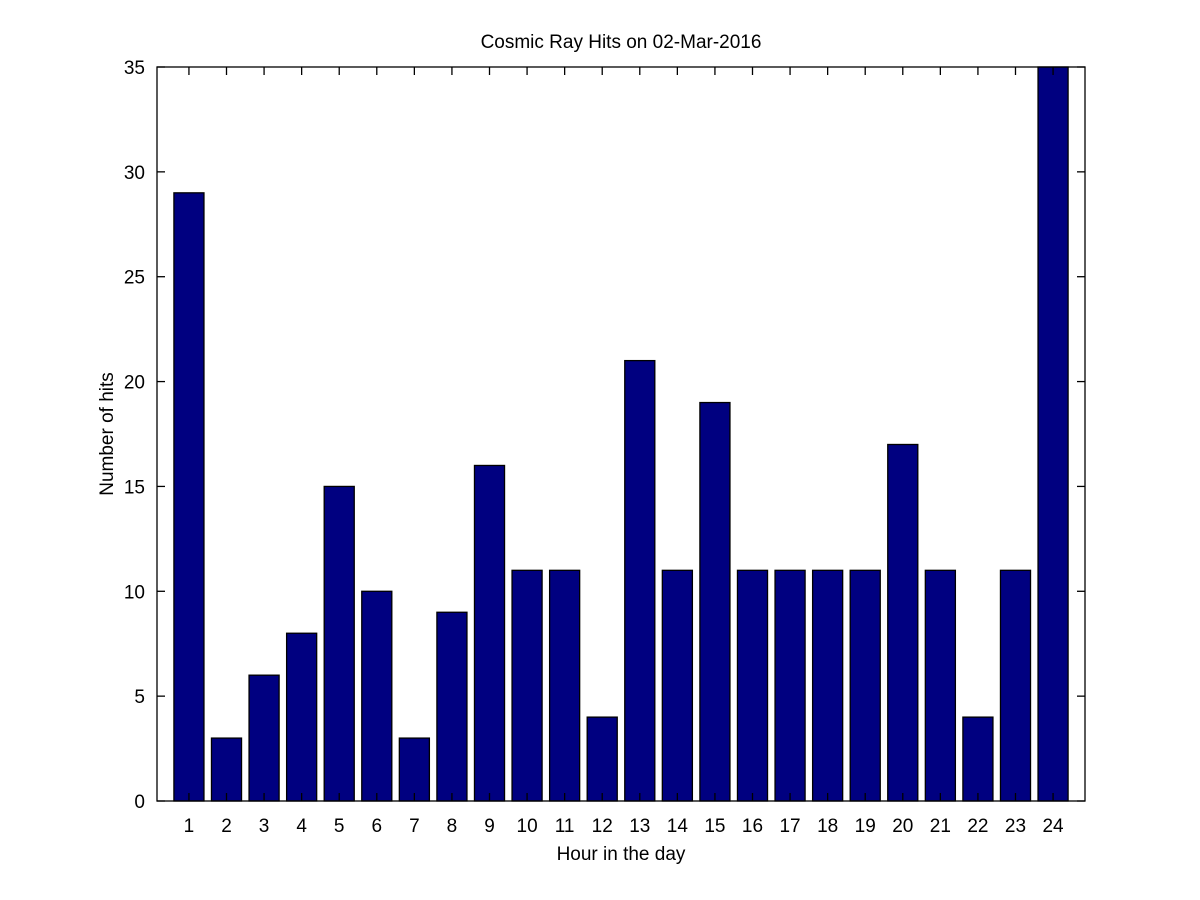 The height and width of the screenshot is (900, 1200). What do you see at coordinates (189, 826) in the screenshot?
I see `x-tick-label-1: 1` at bounding box center [189, 826].